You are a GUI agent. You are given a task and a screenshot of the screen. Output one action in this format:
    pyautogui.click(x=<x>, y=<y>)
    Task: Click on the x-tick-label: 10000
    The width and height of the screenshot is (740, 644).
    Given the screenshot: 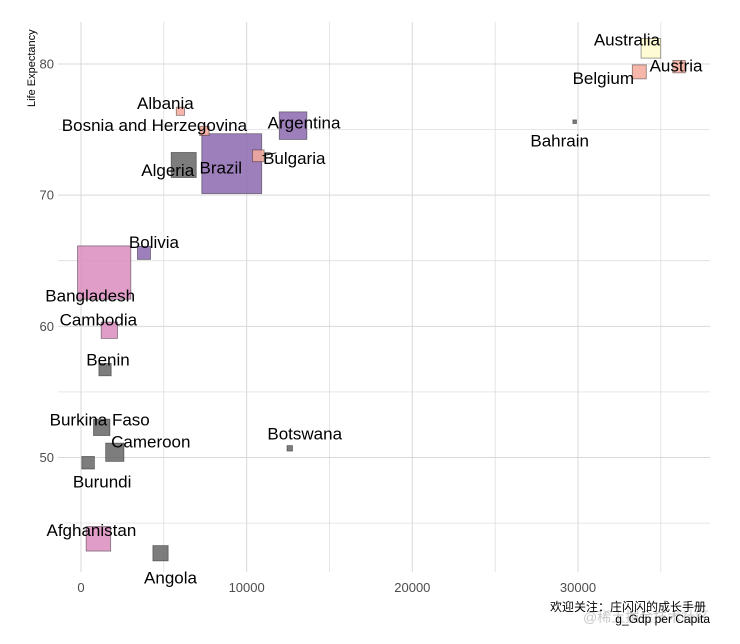 What is the action you would take?
    pyautogui.click(x=247, y=587)
    